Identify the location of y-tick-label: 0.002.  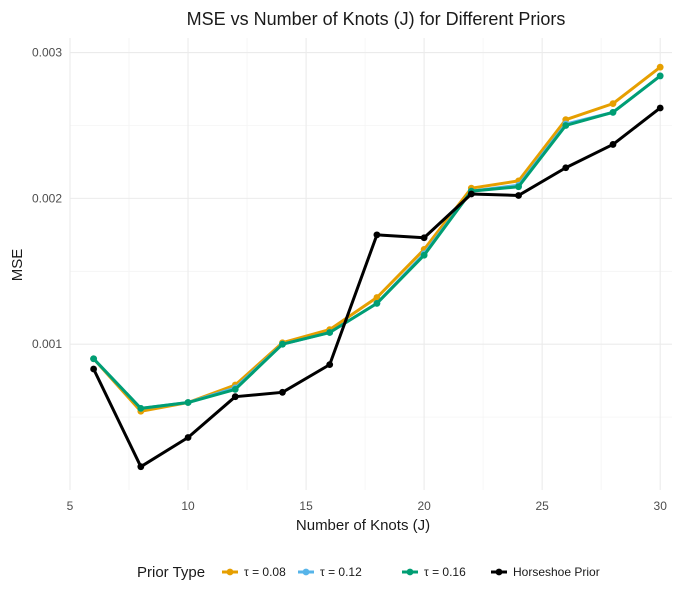
(47, 198).